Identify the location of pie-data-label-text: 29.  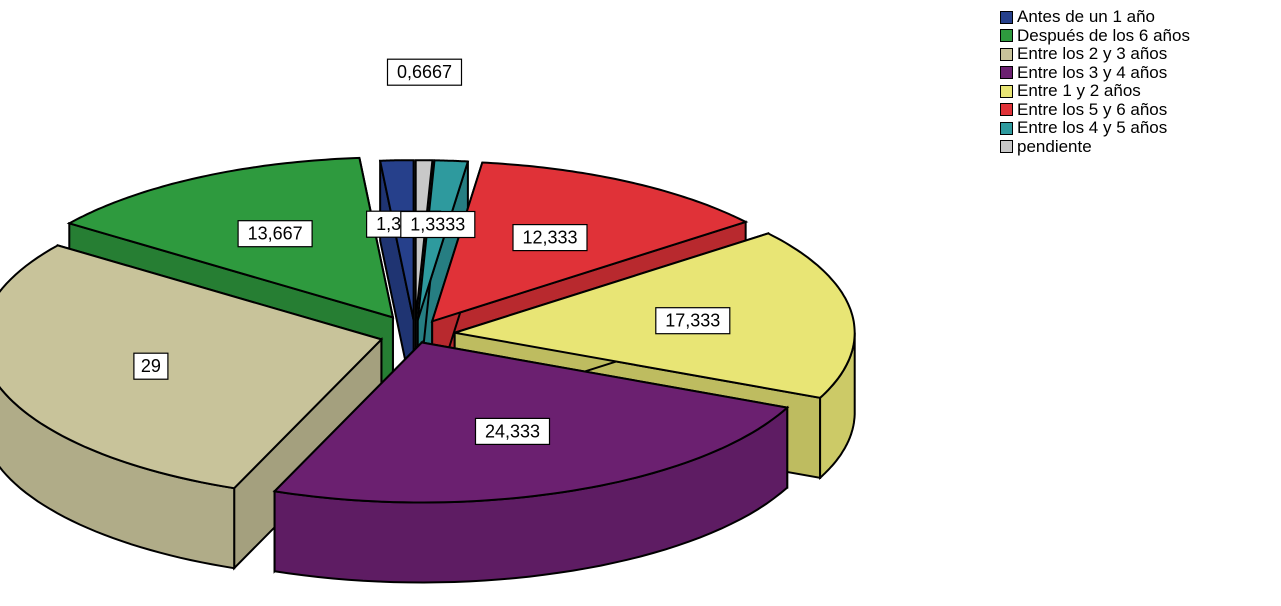
(151, 366).